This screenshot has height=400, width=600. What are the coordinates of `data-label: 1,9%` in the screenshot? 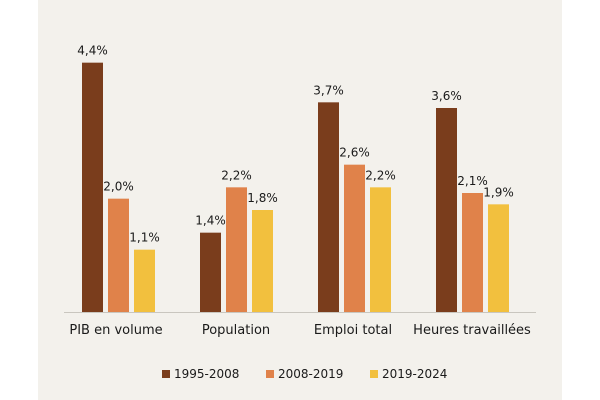 It's located at (498, 192).